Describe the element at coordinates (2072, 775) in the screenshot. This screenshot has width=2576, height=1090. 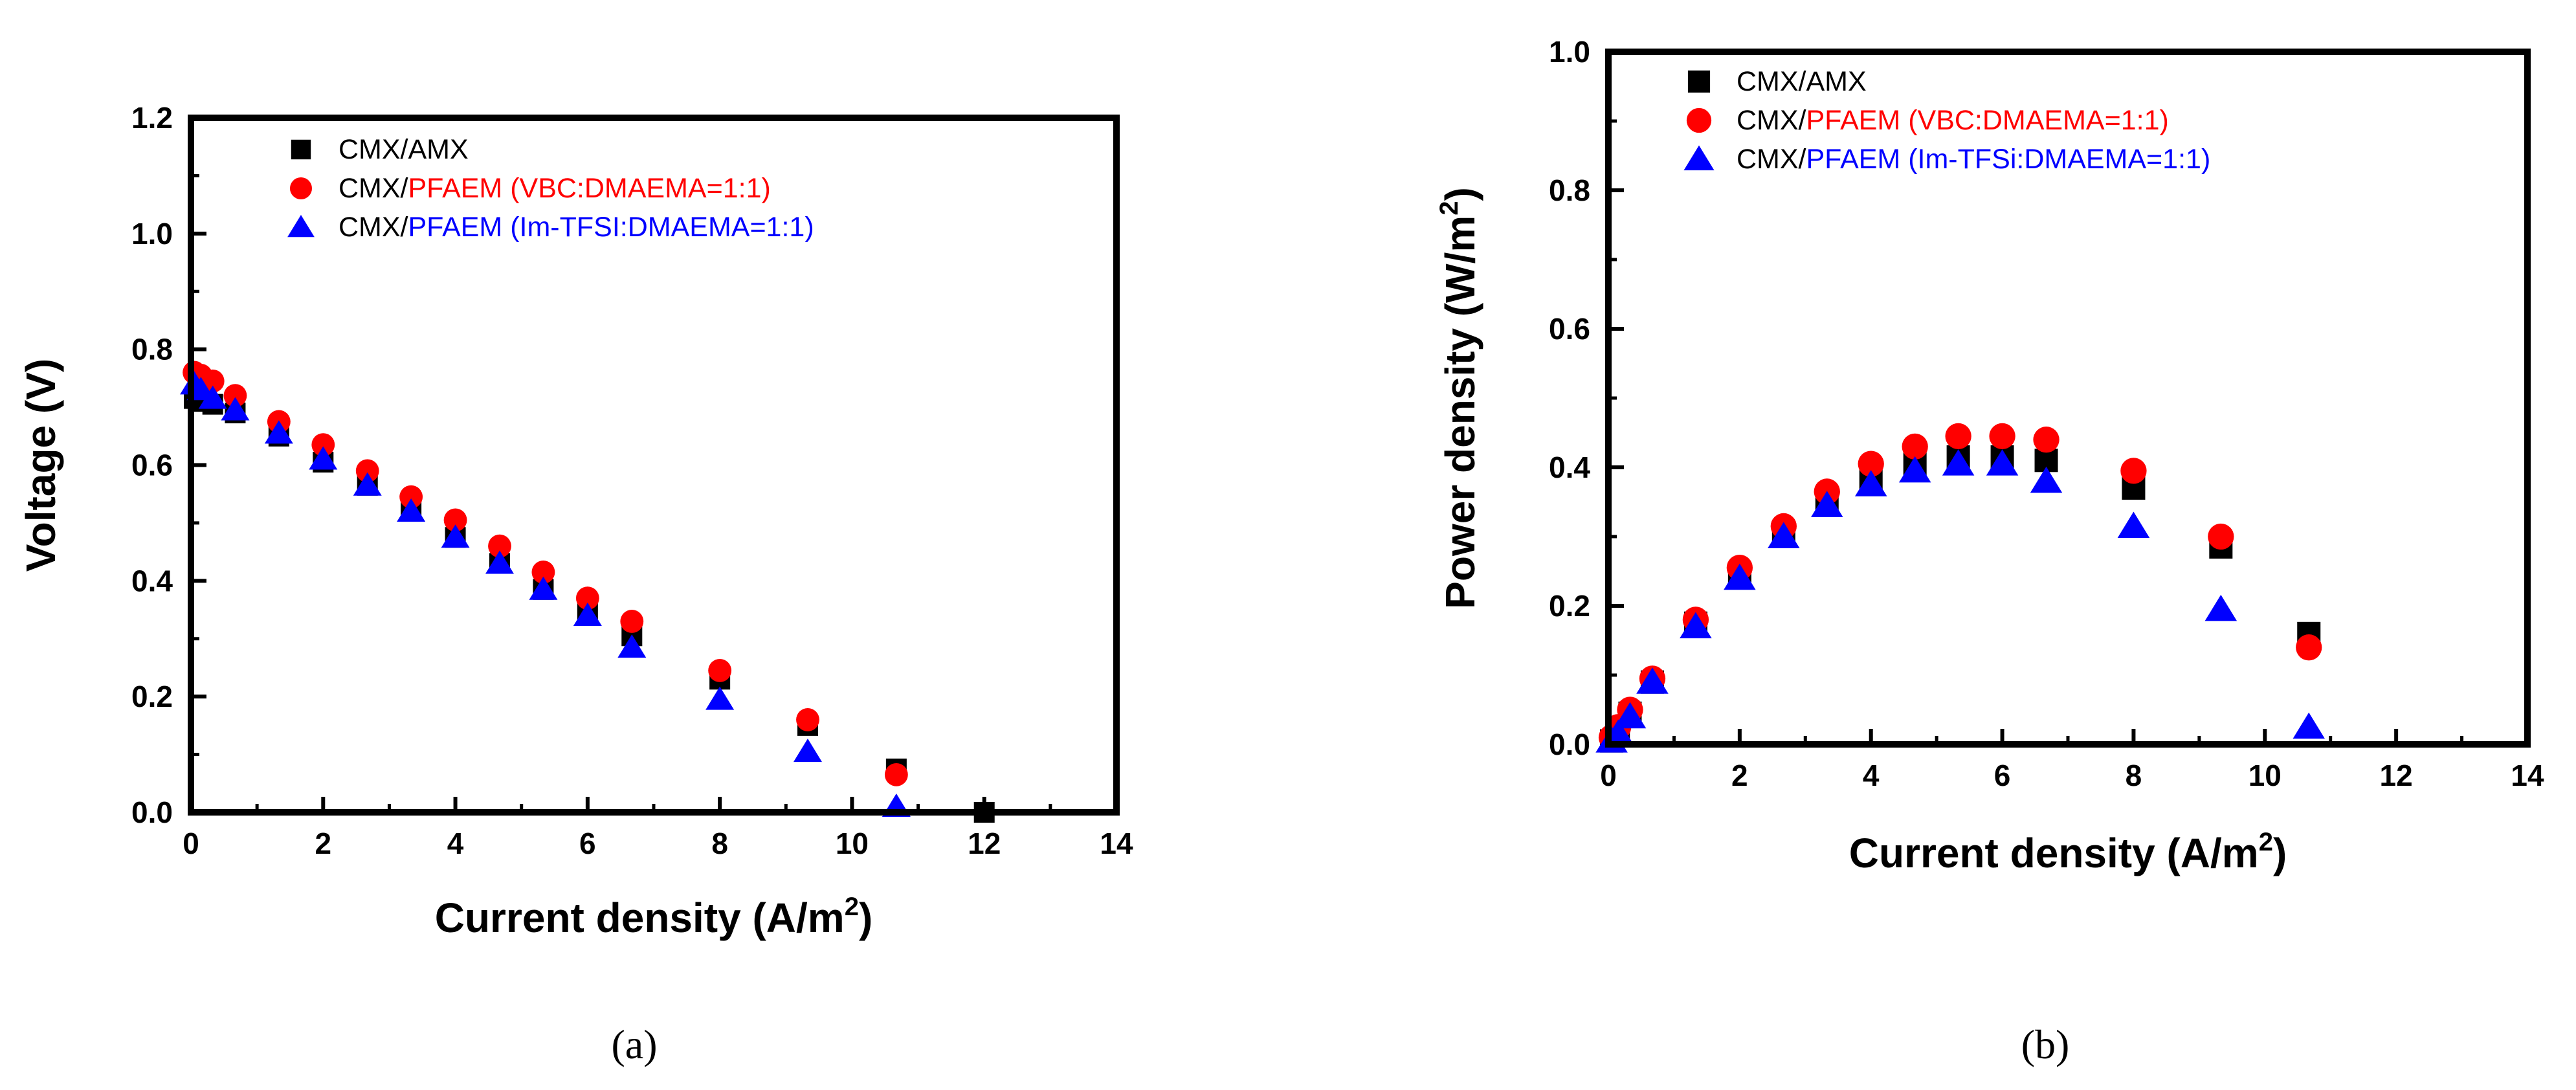
I see `x-tick-labels-b: 0 2 4 6 8 10 12 14` at that location.